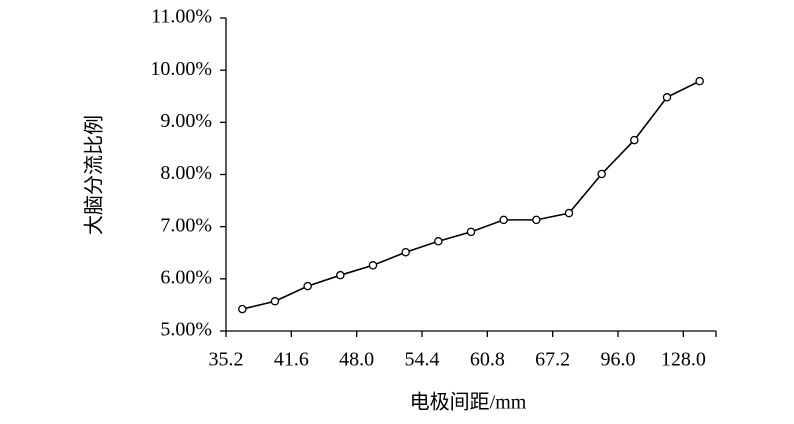 The image size is (794, 424). Describe the element at coordinates (186, 173) in the screenshot. I see `y-tick-label: 8.00%` at that location.